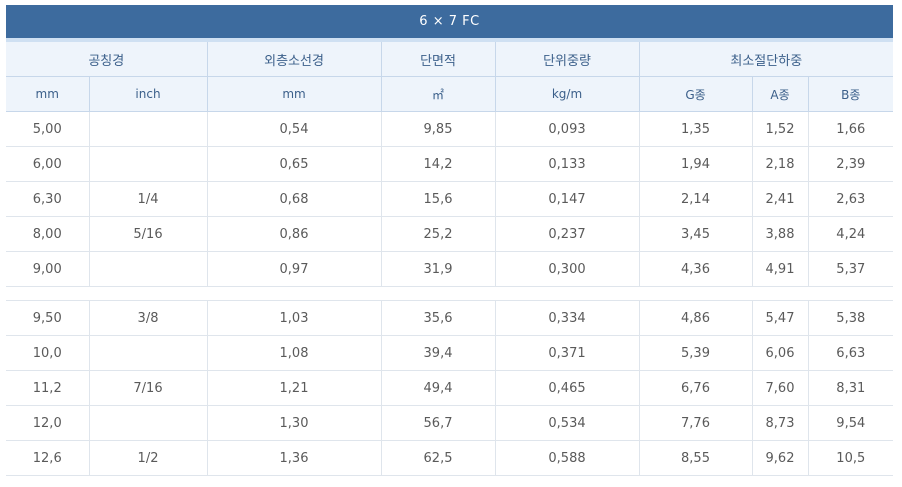  Describe the element at coordinates (695, 269) in the screenshot. I see `cell-g: 4,36` at that location.